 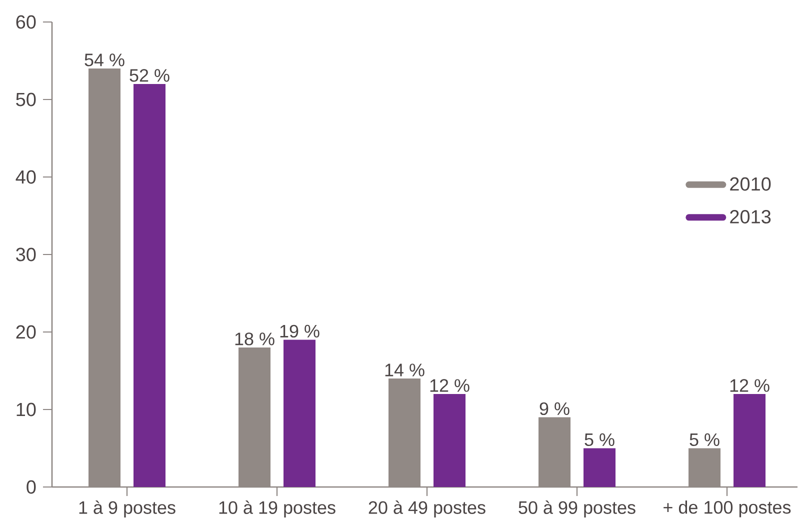 What do you see at coordinates (300, 331) in the screenshot?
I see `data-label: 19 %` at bounding box center [300, 331].